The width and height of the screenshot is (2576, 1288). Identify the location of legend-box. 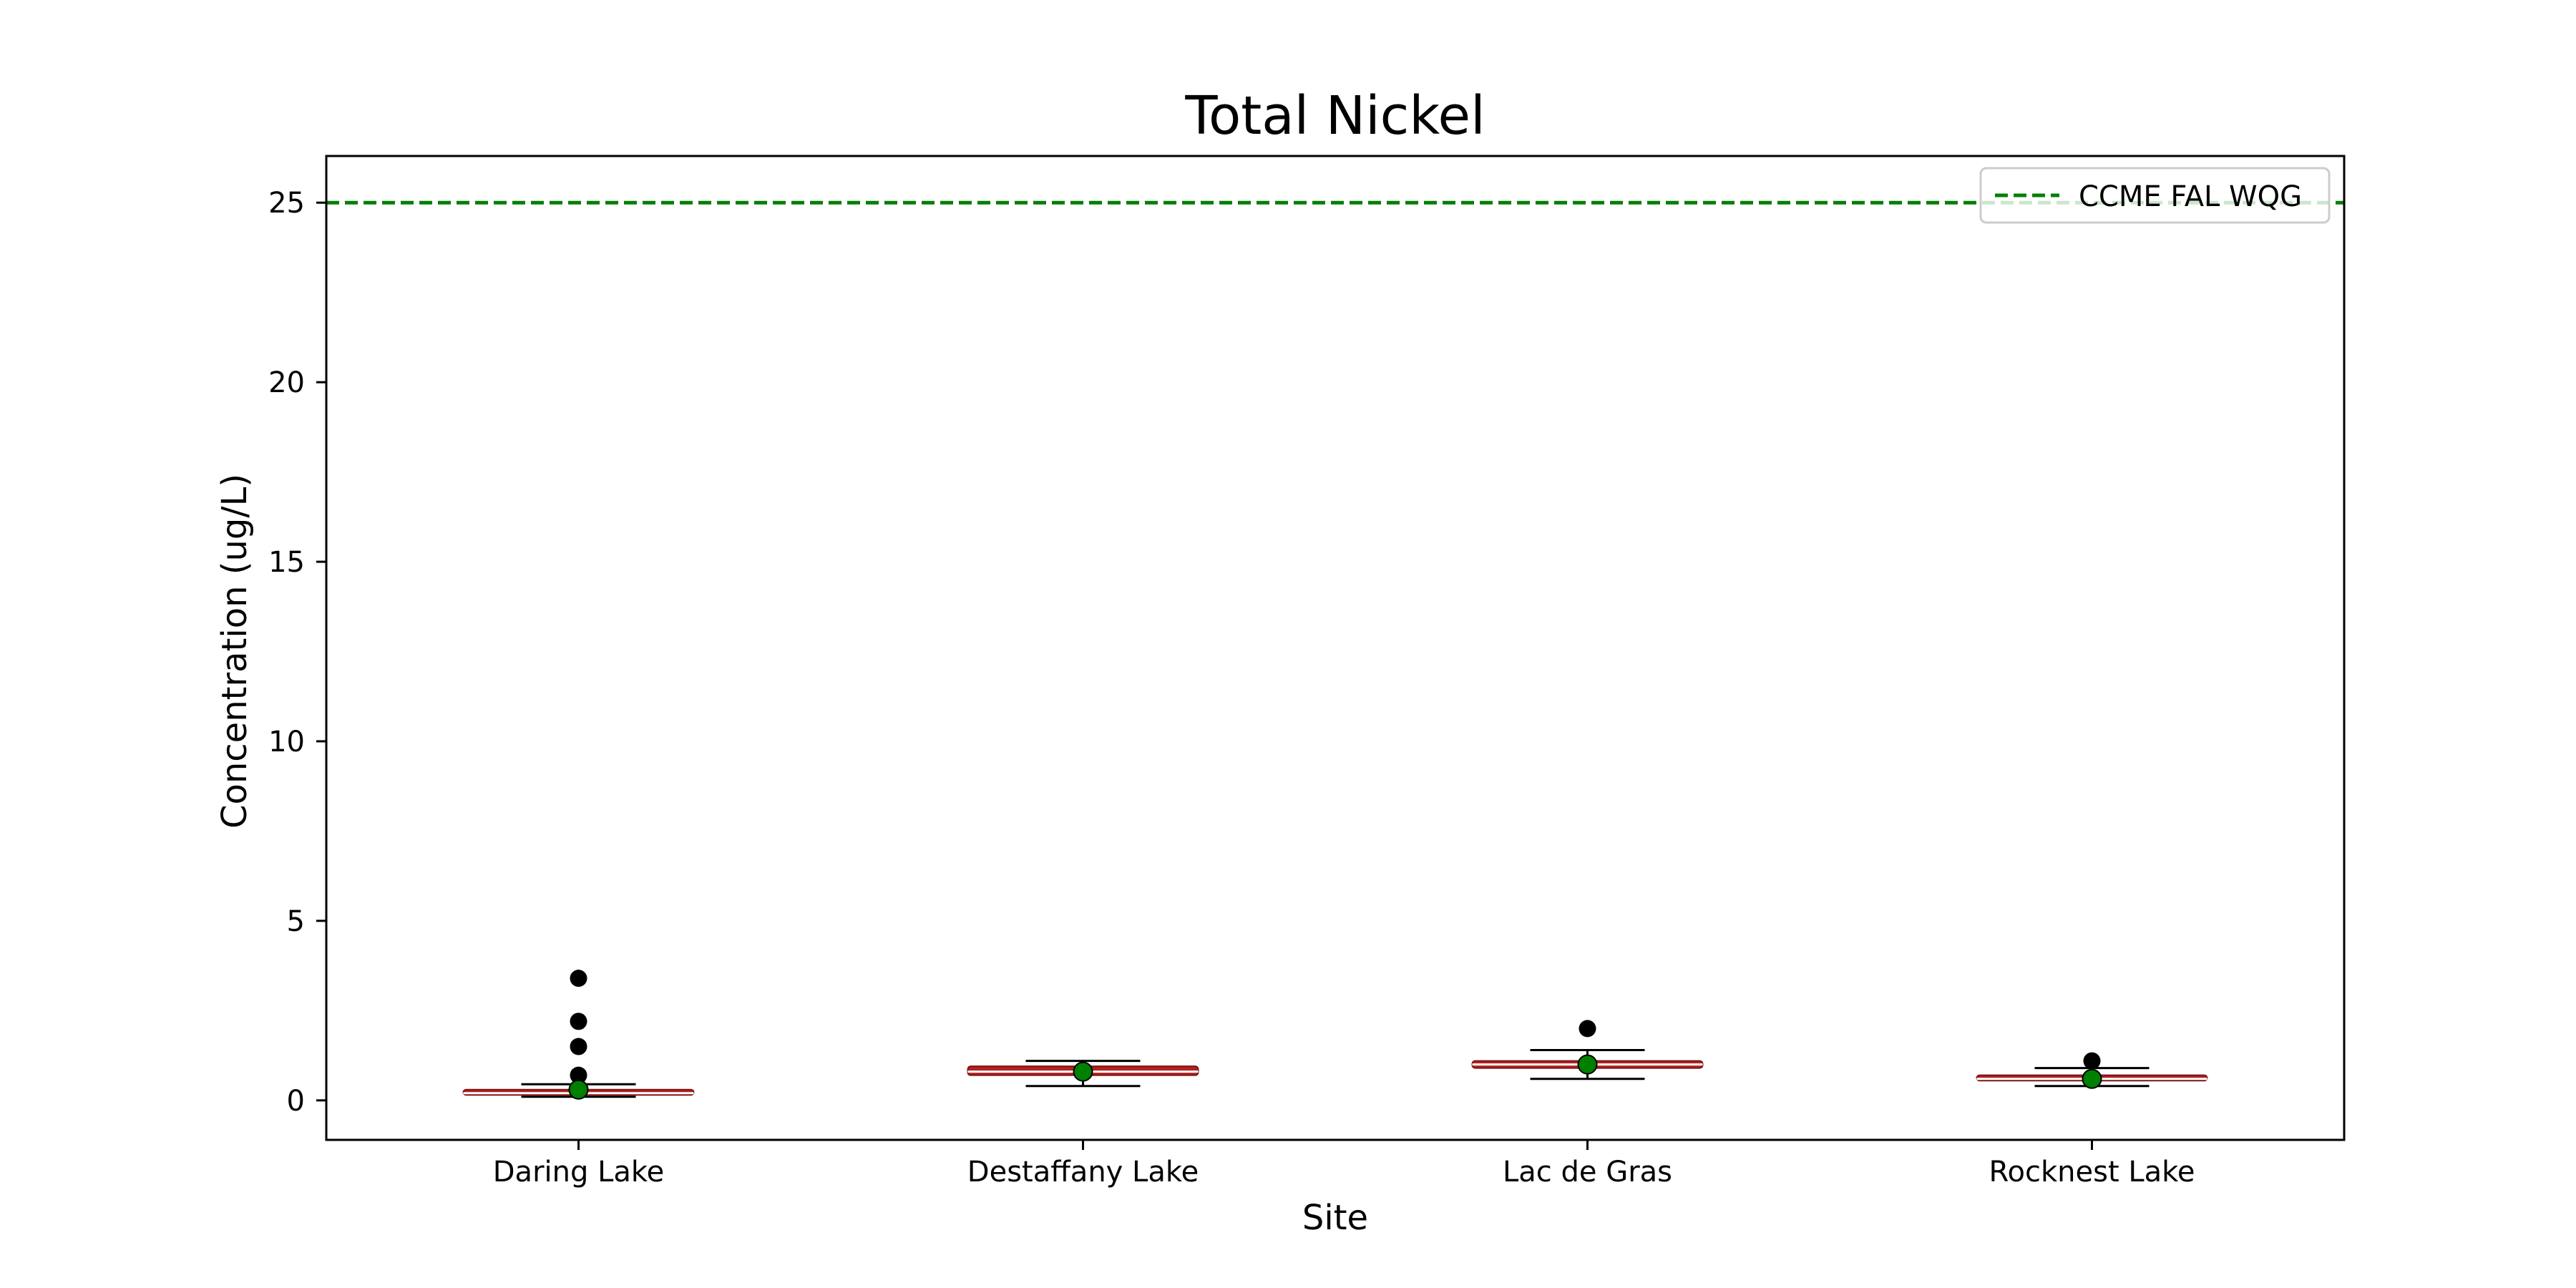
(2155, 195).